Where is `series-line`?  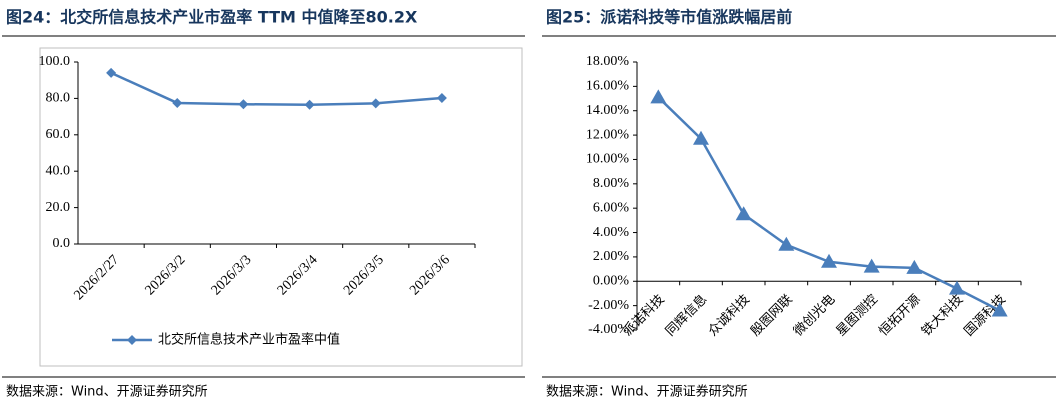 series-line is located at coordinates (276, 89).